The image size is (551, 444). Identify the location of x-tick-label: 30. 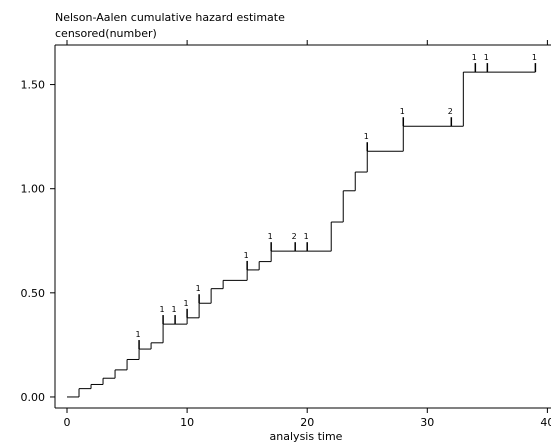
(427, 422).